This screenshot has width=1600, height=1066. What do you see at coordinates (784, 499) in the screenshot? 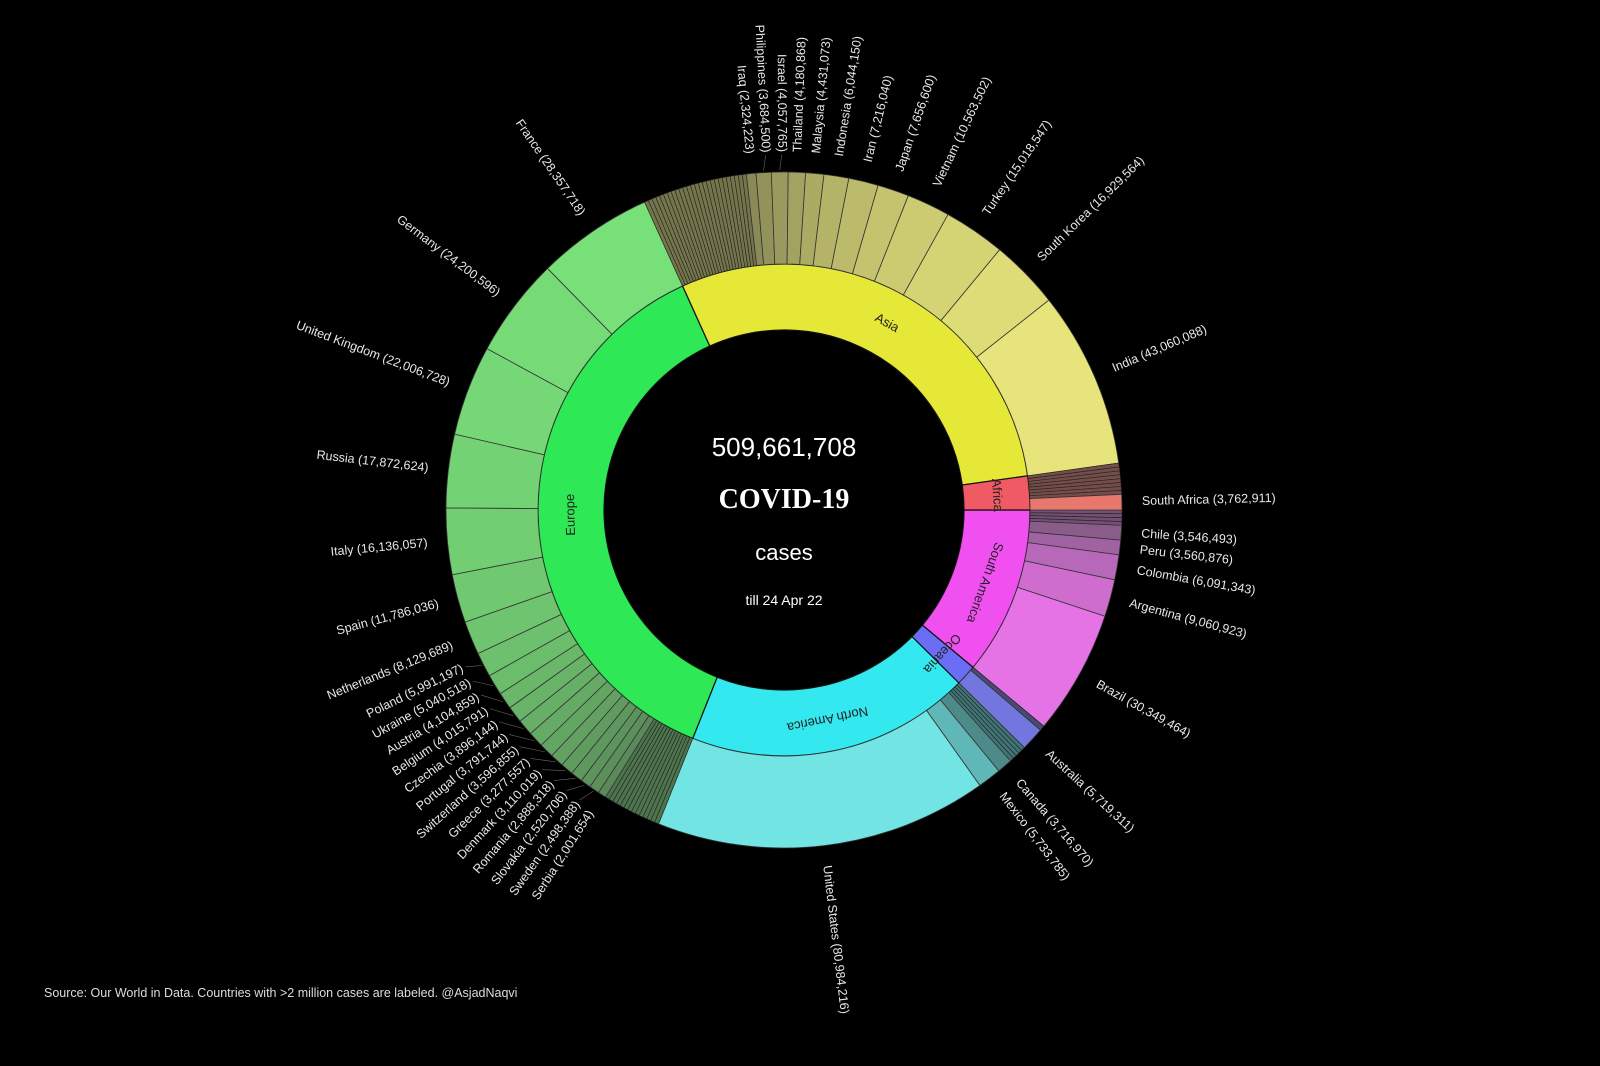
I see `center-title: COVID-19` at bounding box center [784, 499].